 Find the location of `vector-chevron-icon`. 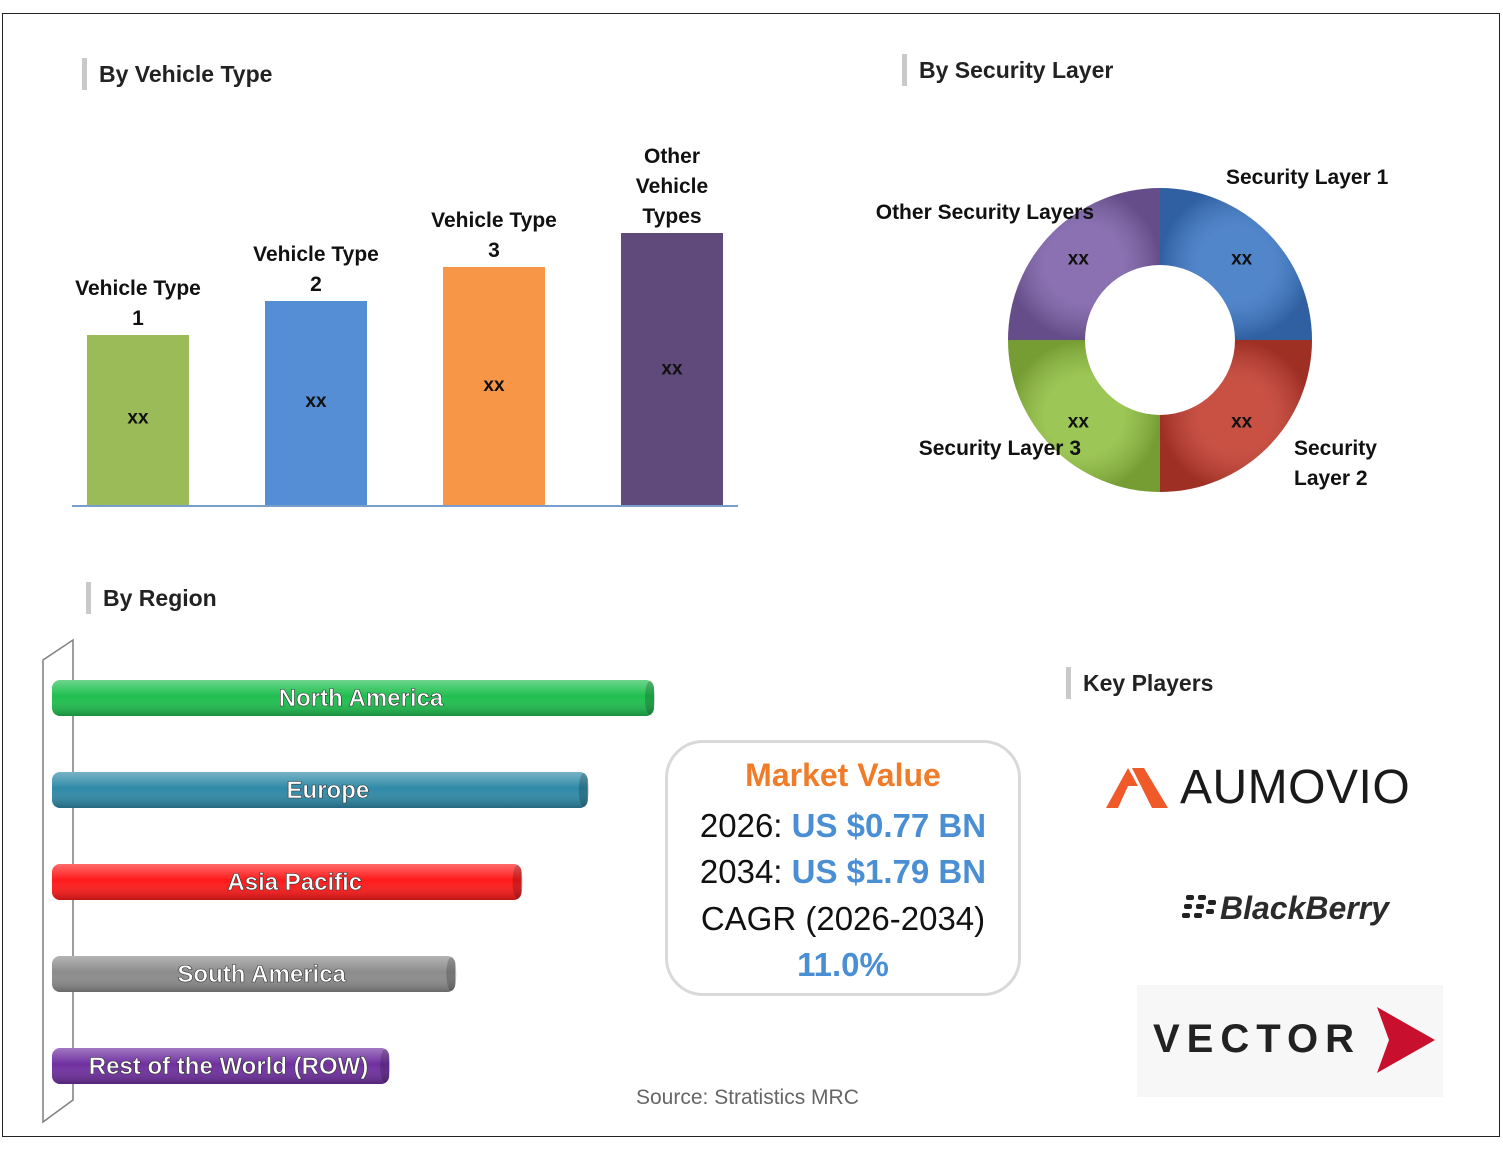

vector-chevron-icon is located at coordinates (1406, 1040).